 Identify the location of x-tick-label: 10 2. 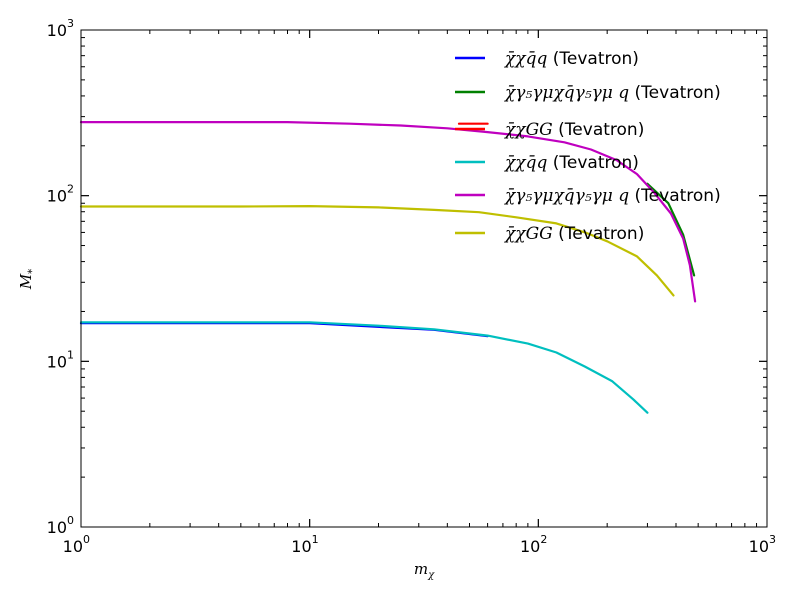
(533, 544).